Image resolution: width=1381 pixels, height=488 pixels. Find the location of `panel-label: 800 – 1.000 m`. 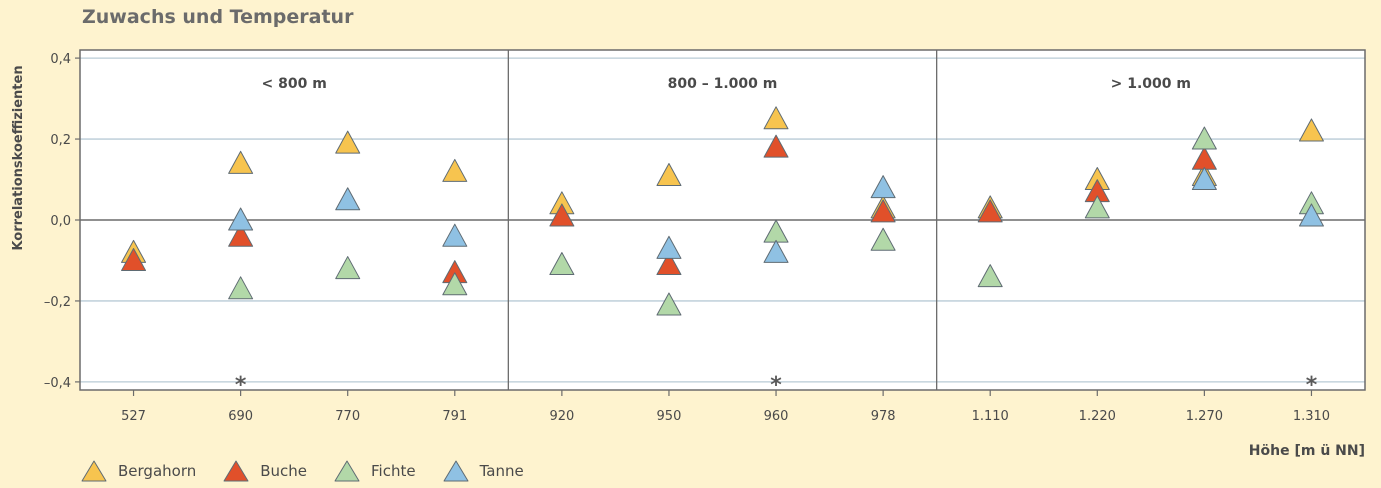

panel-label: 800 – 1.000 m is located at coordinates (723, 84).